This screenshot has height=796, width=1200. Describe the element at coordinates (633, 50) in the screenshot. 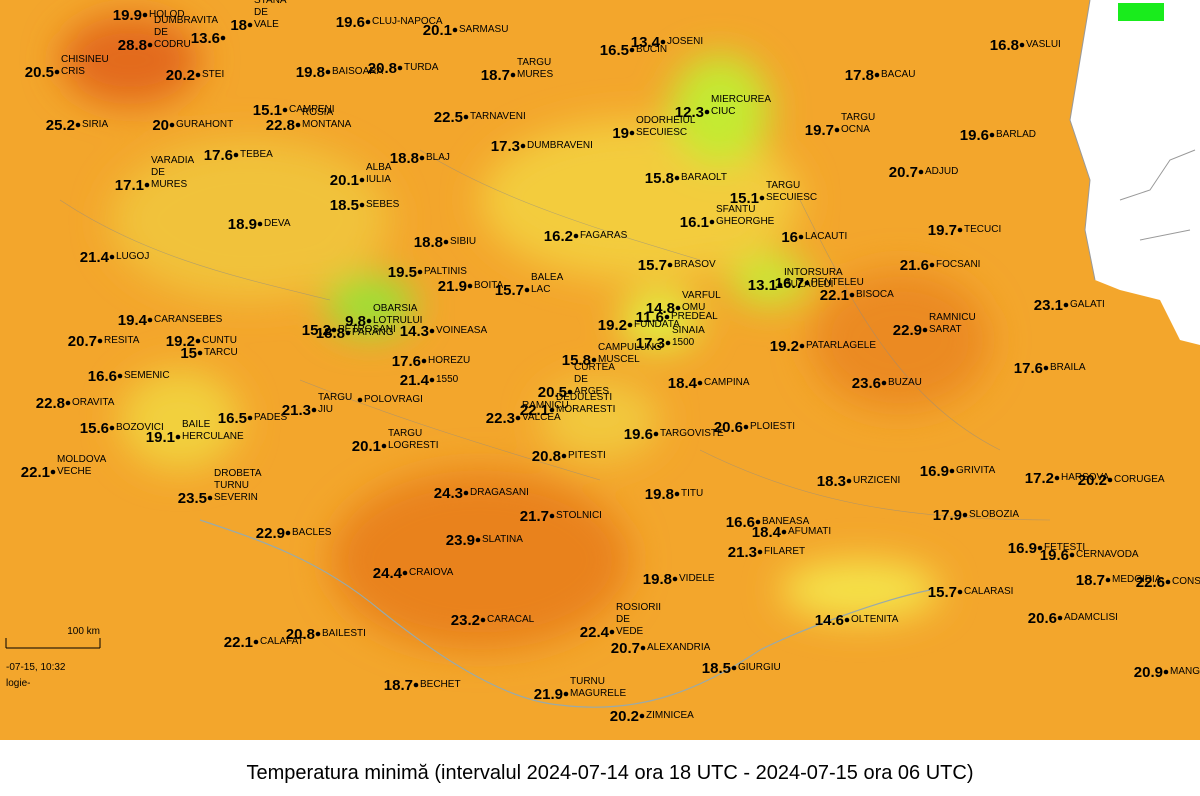

I see `station: 16.5 BUCIN` at that location.